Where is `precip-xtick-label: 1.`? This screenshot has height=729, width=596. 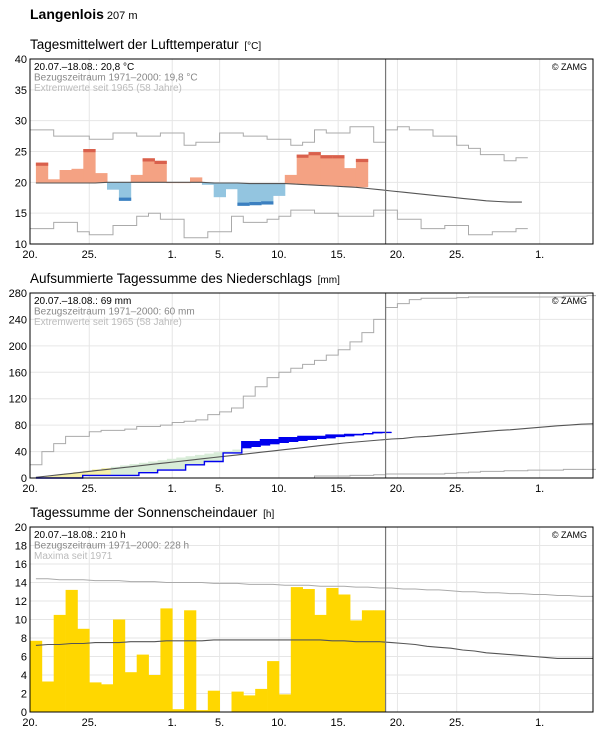 precip-xtick-label: 1. is located at coordinates (539, 489).